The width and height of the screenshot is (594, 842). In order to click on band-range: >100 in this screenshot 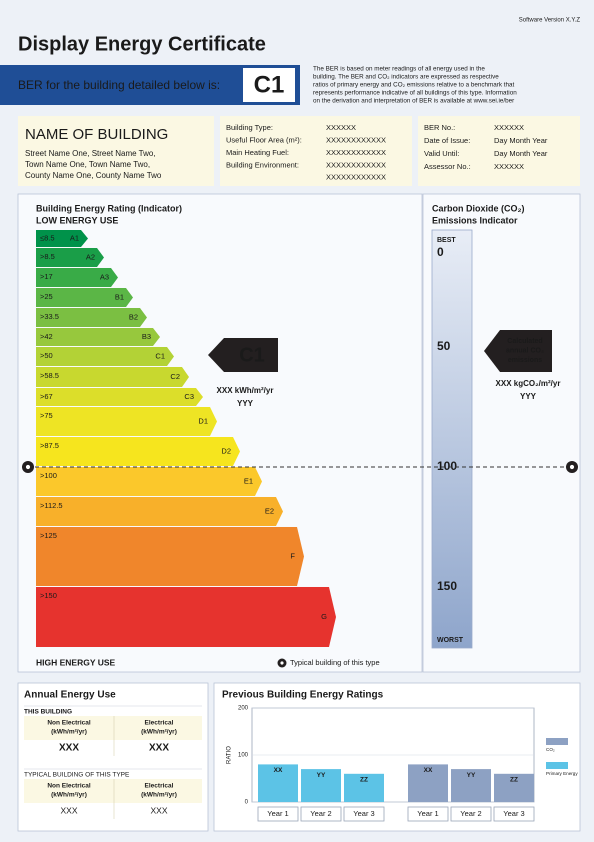, I will do `click(48, 475)`.